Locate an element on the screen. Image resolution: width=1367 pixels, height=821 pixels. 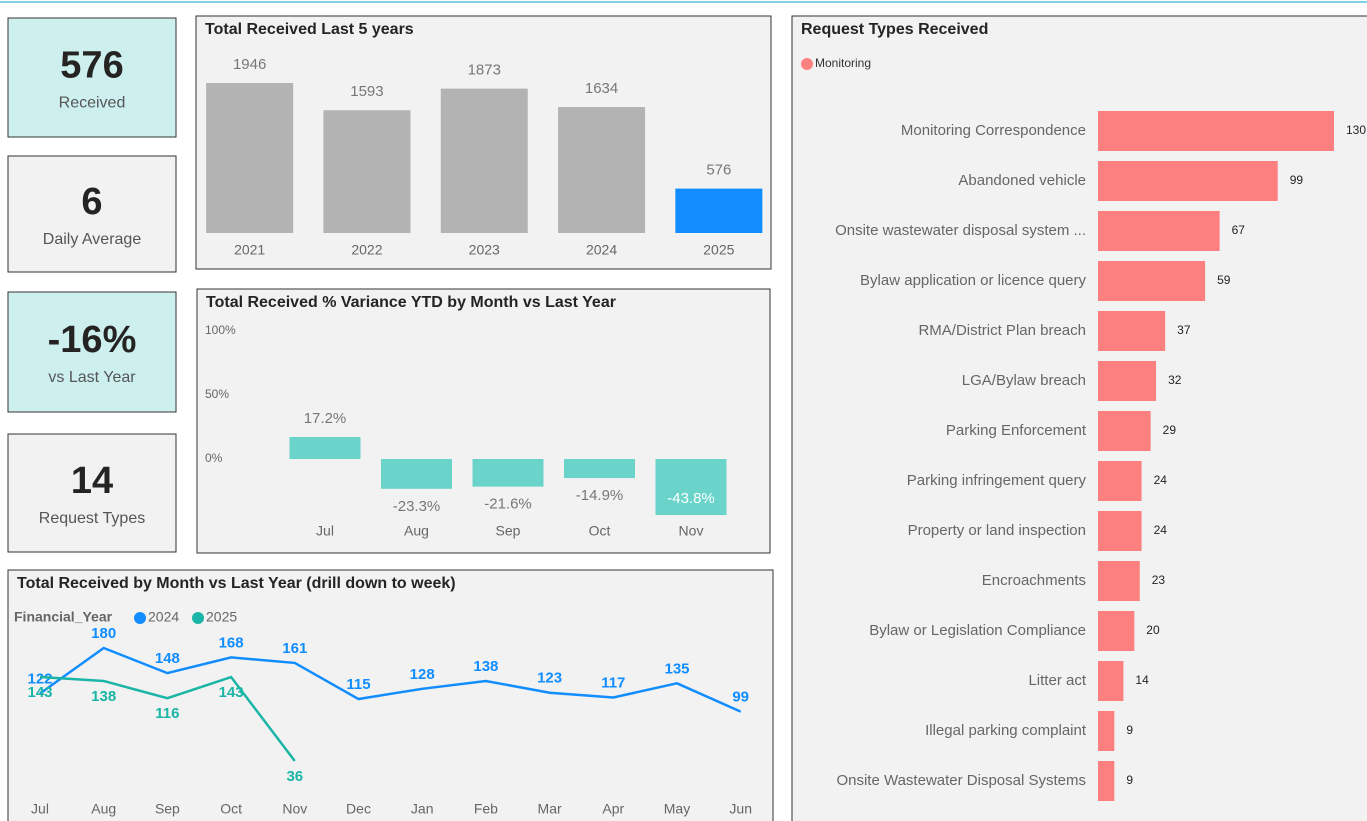
x-tick-label: Jun is located at coordinates (740, 809).